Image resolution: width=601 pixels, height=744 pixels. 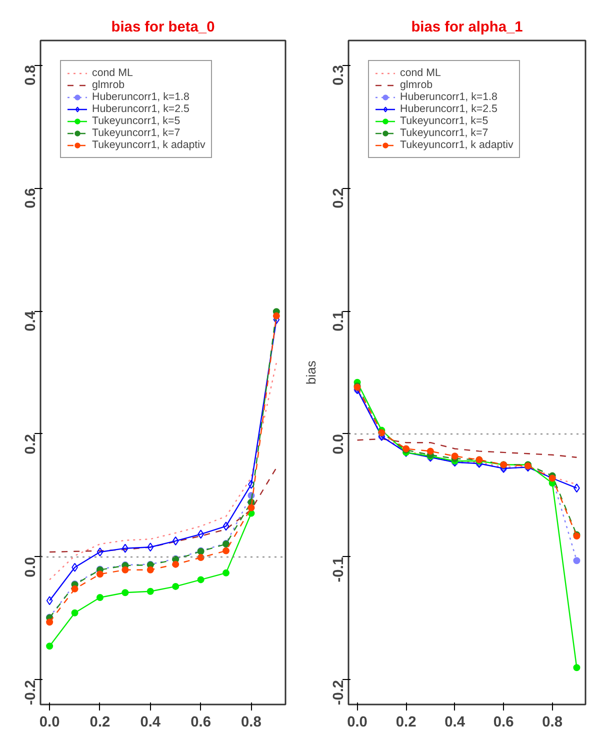 I want to click on y-tick-label: 0.6, so click(x=31, y=198).